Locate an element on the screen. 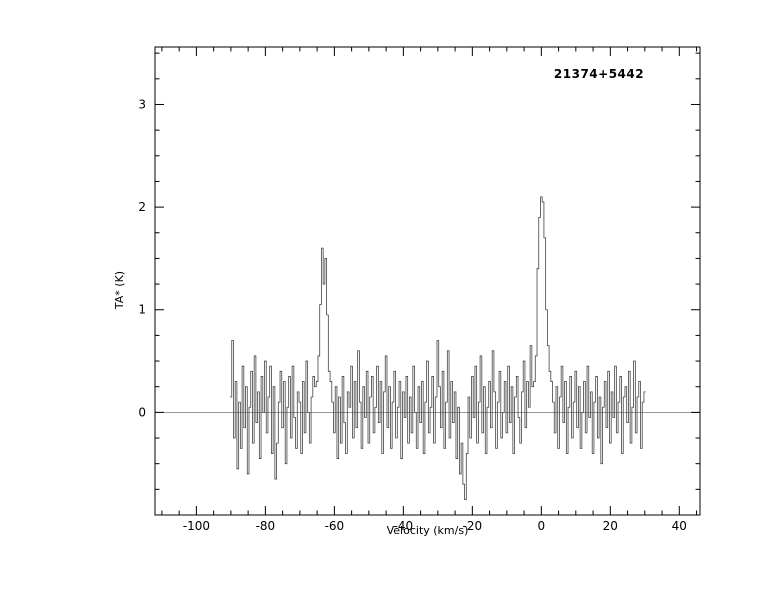 The width and height of the screenshot is (774, 612). y-tick-label: 1 is located at coordinates (142, 310).